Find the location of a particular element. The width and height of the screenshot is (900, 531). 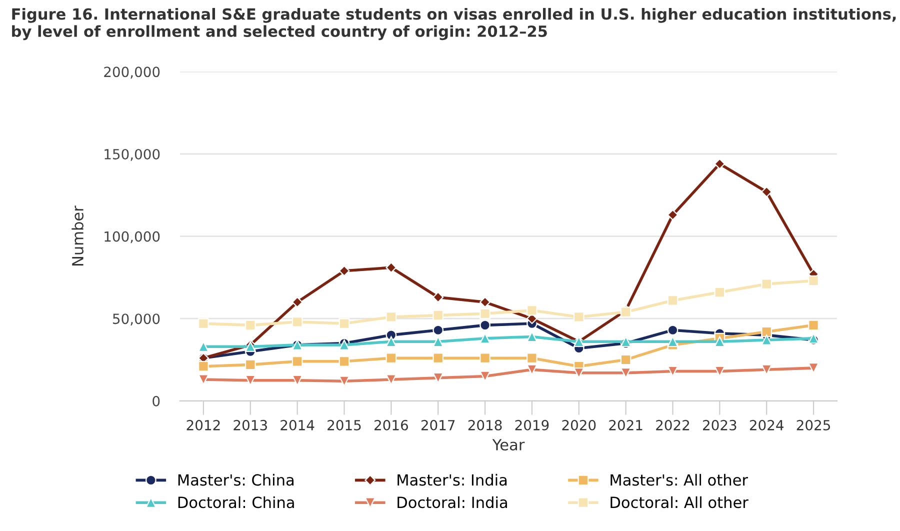

y-tick-label: 0 is located at coordinates (156, 401).